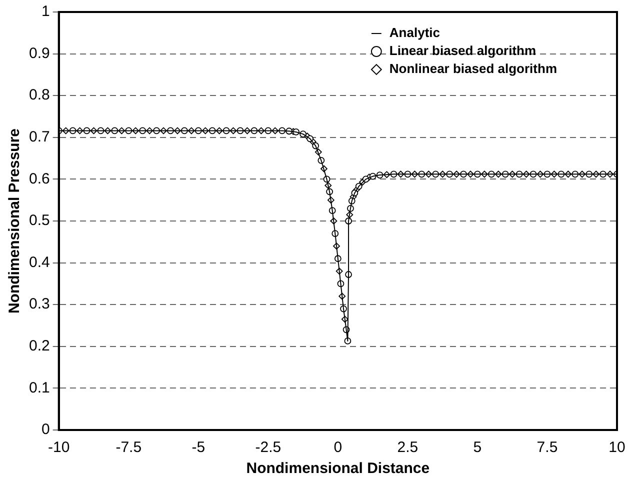 The image size is (629, 480). What do you see at coordinates (46, 11) in the screenshot?
I see `y-tick-label: 1` at bounding box center [46, 11].